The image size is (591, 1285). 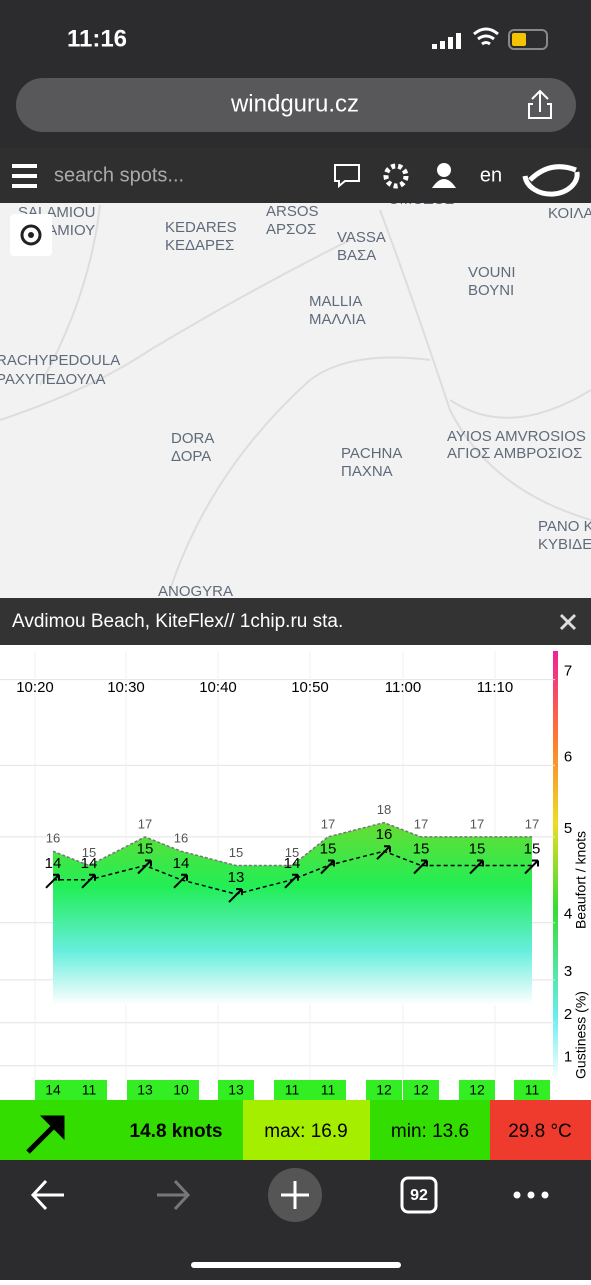 What do you see at coordinates (444, 175) in the screenshot?
I see `user-button` at bounding box center [444, 175].